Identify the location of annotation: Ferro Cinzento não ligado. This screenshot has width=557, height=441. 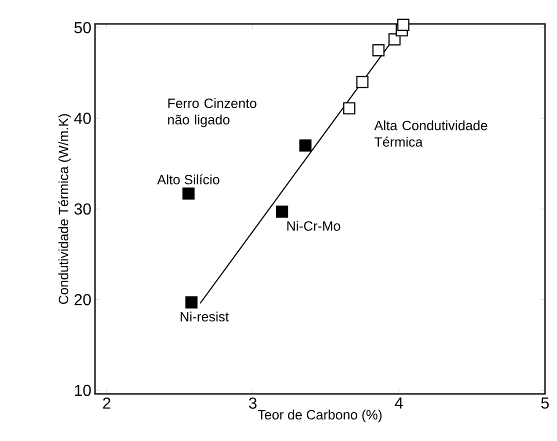
(212, 113).